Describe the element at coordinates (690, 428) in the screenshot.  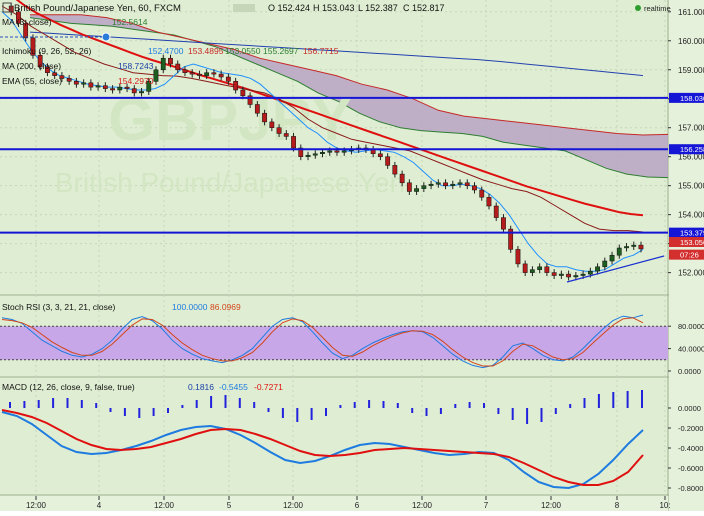
I see `macd-tick-label: -0.2000` at that location.